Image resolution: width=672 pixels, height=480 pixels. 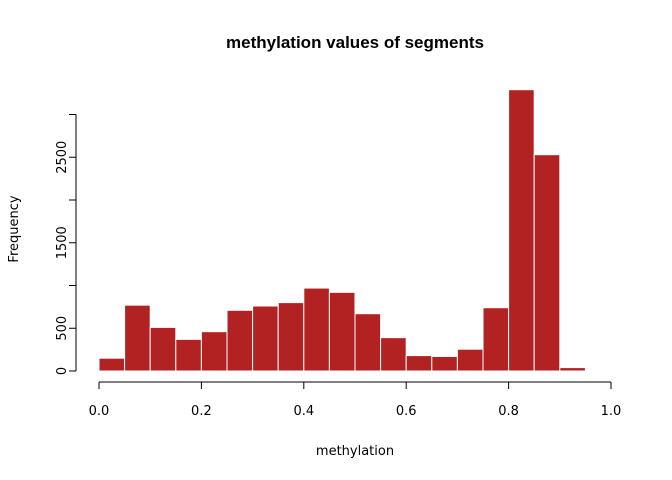 What do you see at coordinates (62, 242) in the screenshot?
I see `y-tick-label: 1500` at bounding box center [62, 242].